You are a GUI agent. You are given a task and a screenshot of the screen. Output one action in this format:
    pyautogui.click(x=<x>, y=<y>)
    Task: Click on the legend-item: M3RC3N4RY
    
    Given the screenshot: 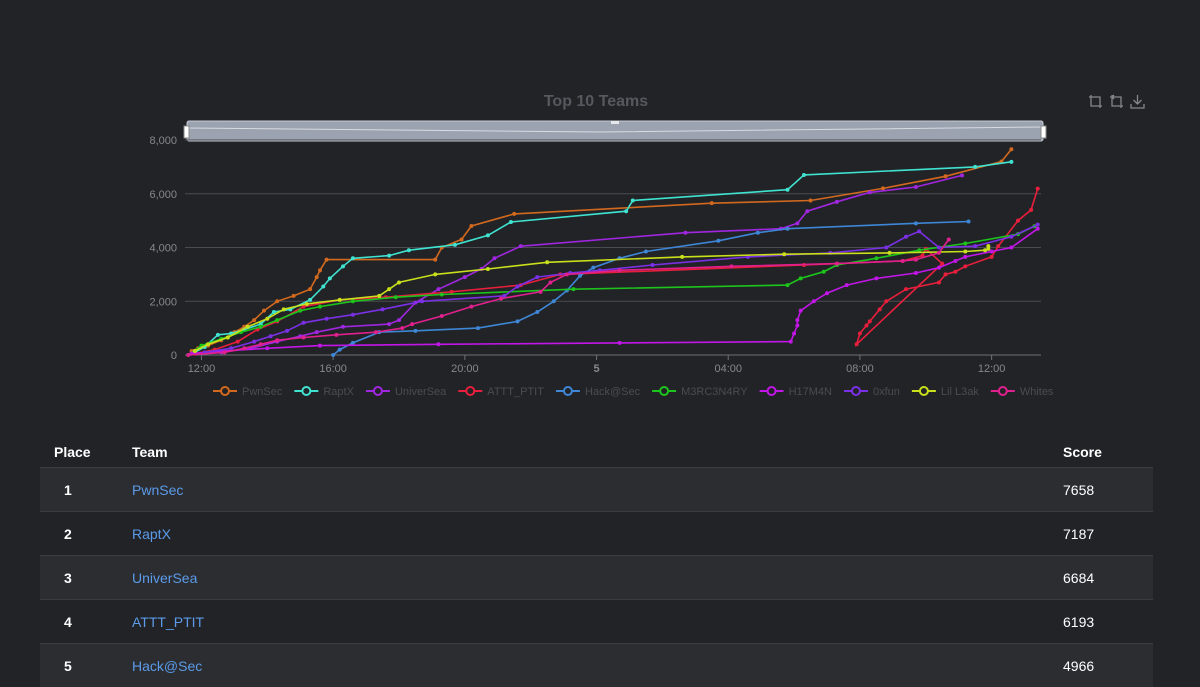 What is the action you would take?
    pyautogui.click(x=700, y=392)
    